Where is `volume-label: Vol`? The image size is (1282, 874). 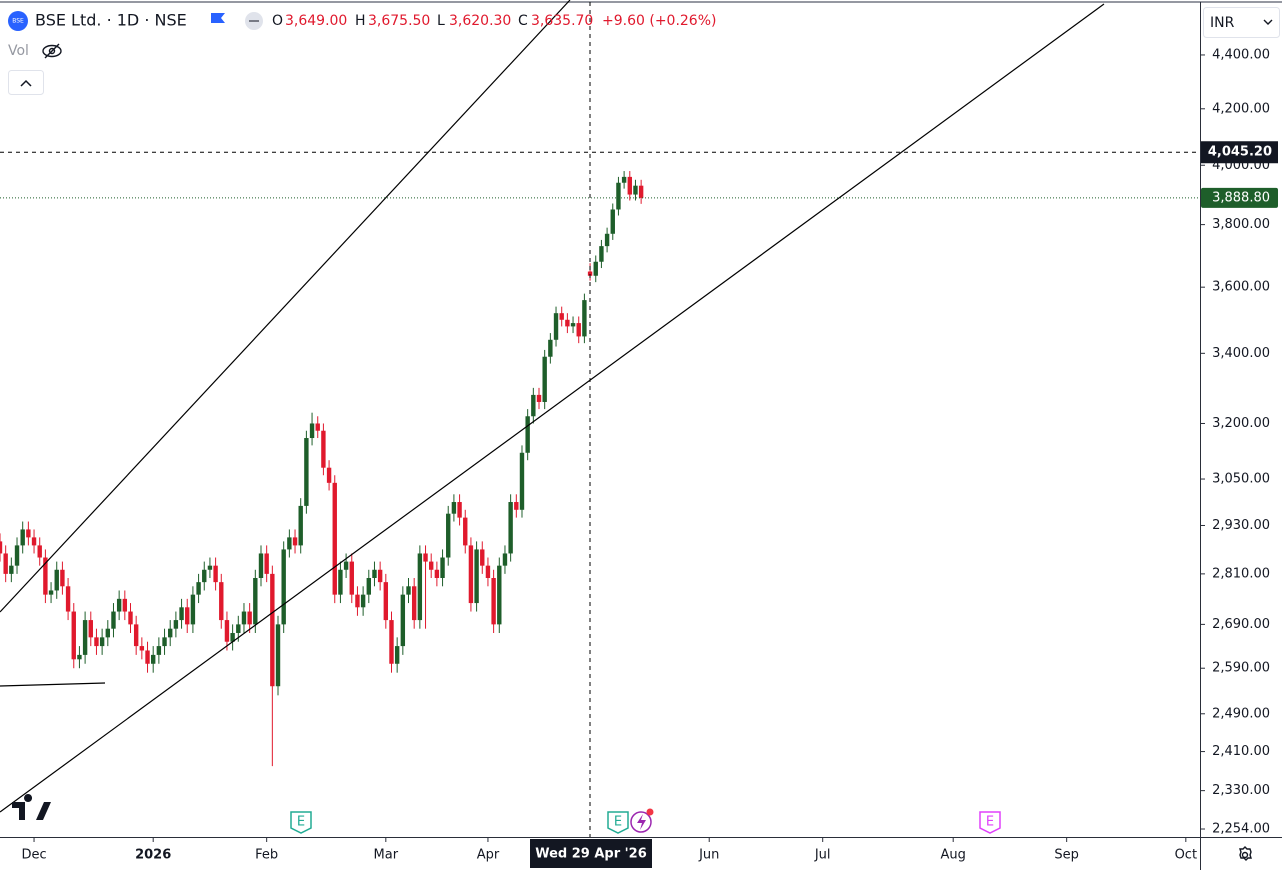
volume-label: Vol is located at coordinates (18, 51).